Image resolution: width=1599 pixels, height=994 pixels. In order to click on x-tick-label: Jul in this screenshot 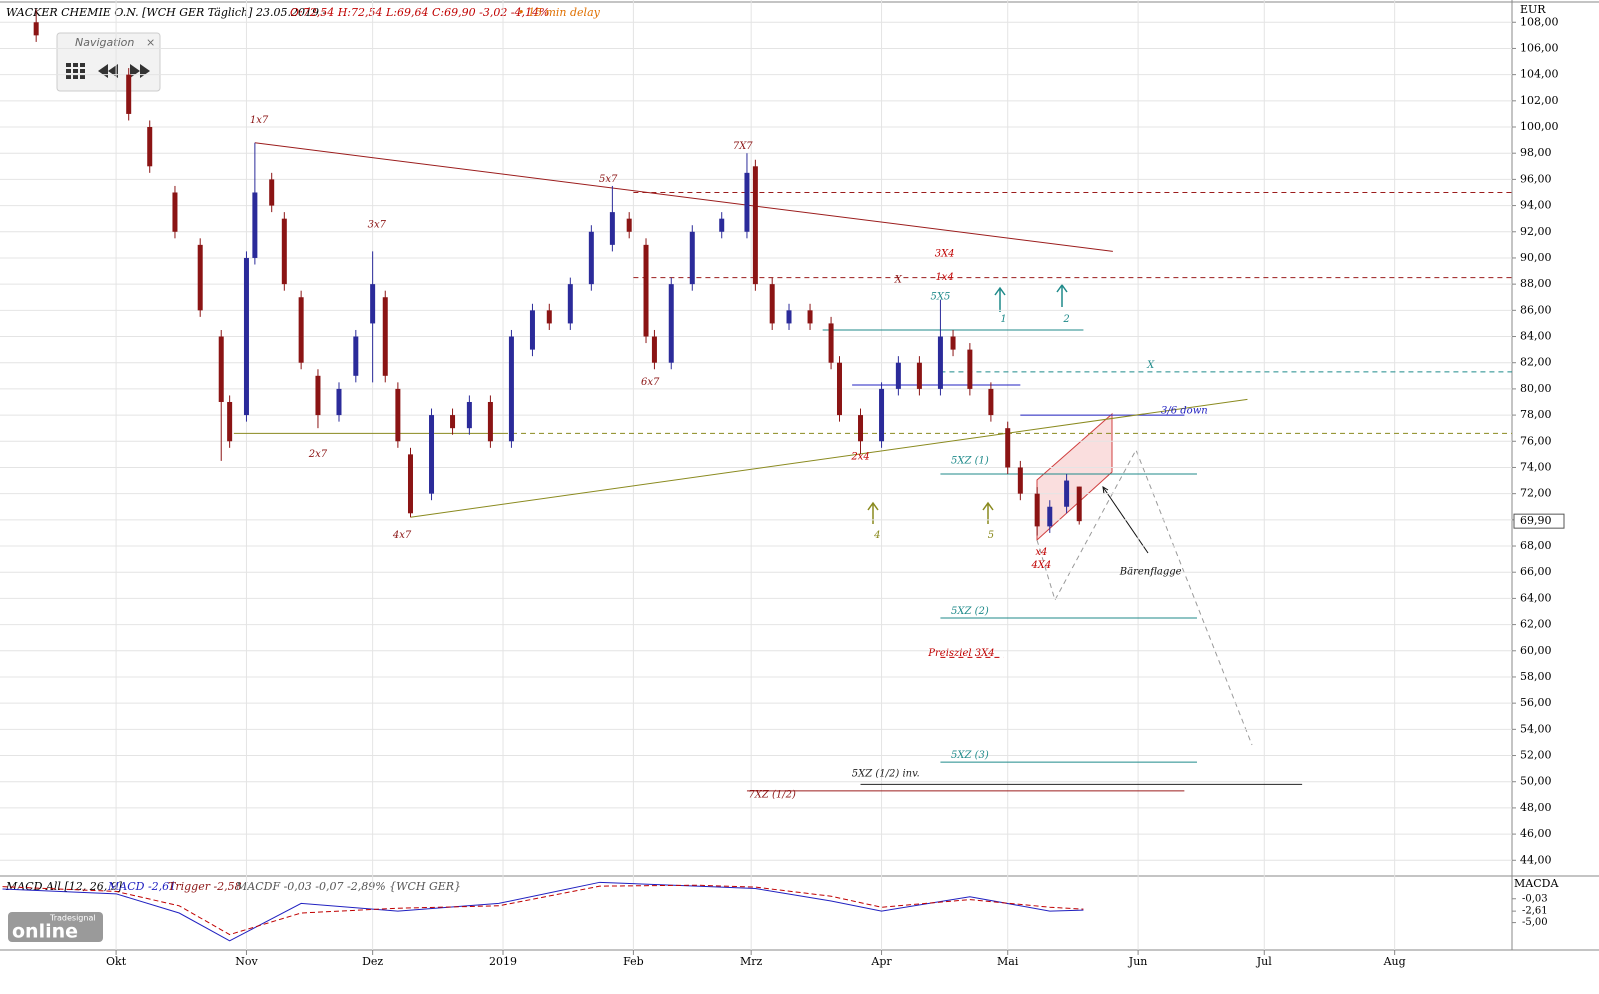, I will do `click(1264, 961)`.